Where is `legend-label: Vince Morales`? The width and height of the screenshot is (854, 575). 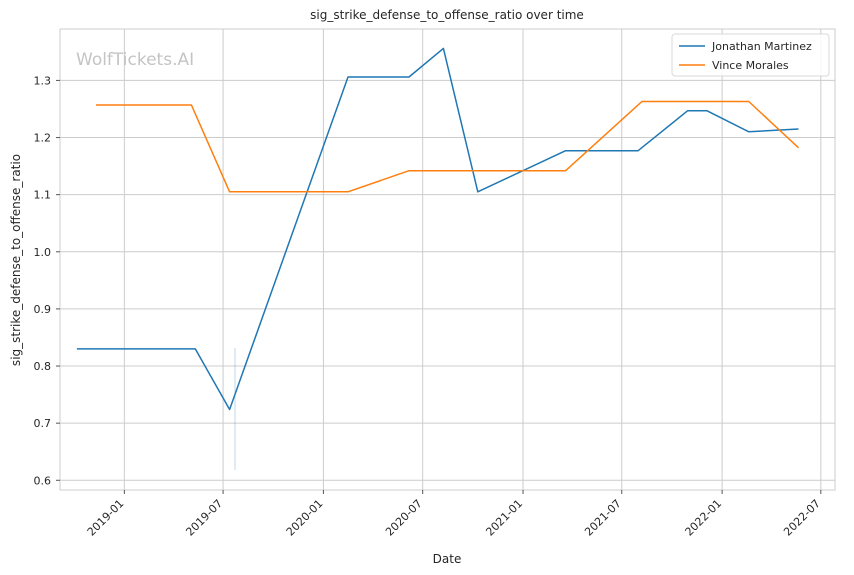
legend-label: Vince Morales is located at coordinates (750, 65).